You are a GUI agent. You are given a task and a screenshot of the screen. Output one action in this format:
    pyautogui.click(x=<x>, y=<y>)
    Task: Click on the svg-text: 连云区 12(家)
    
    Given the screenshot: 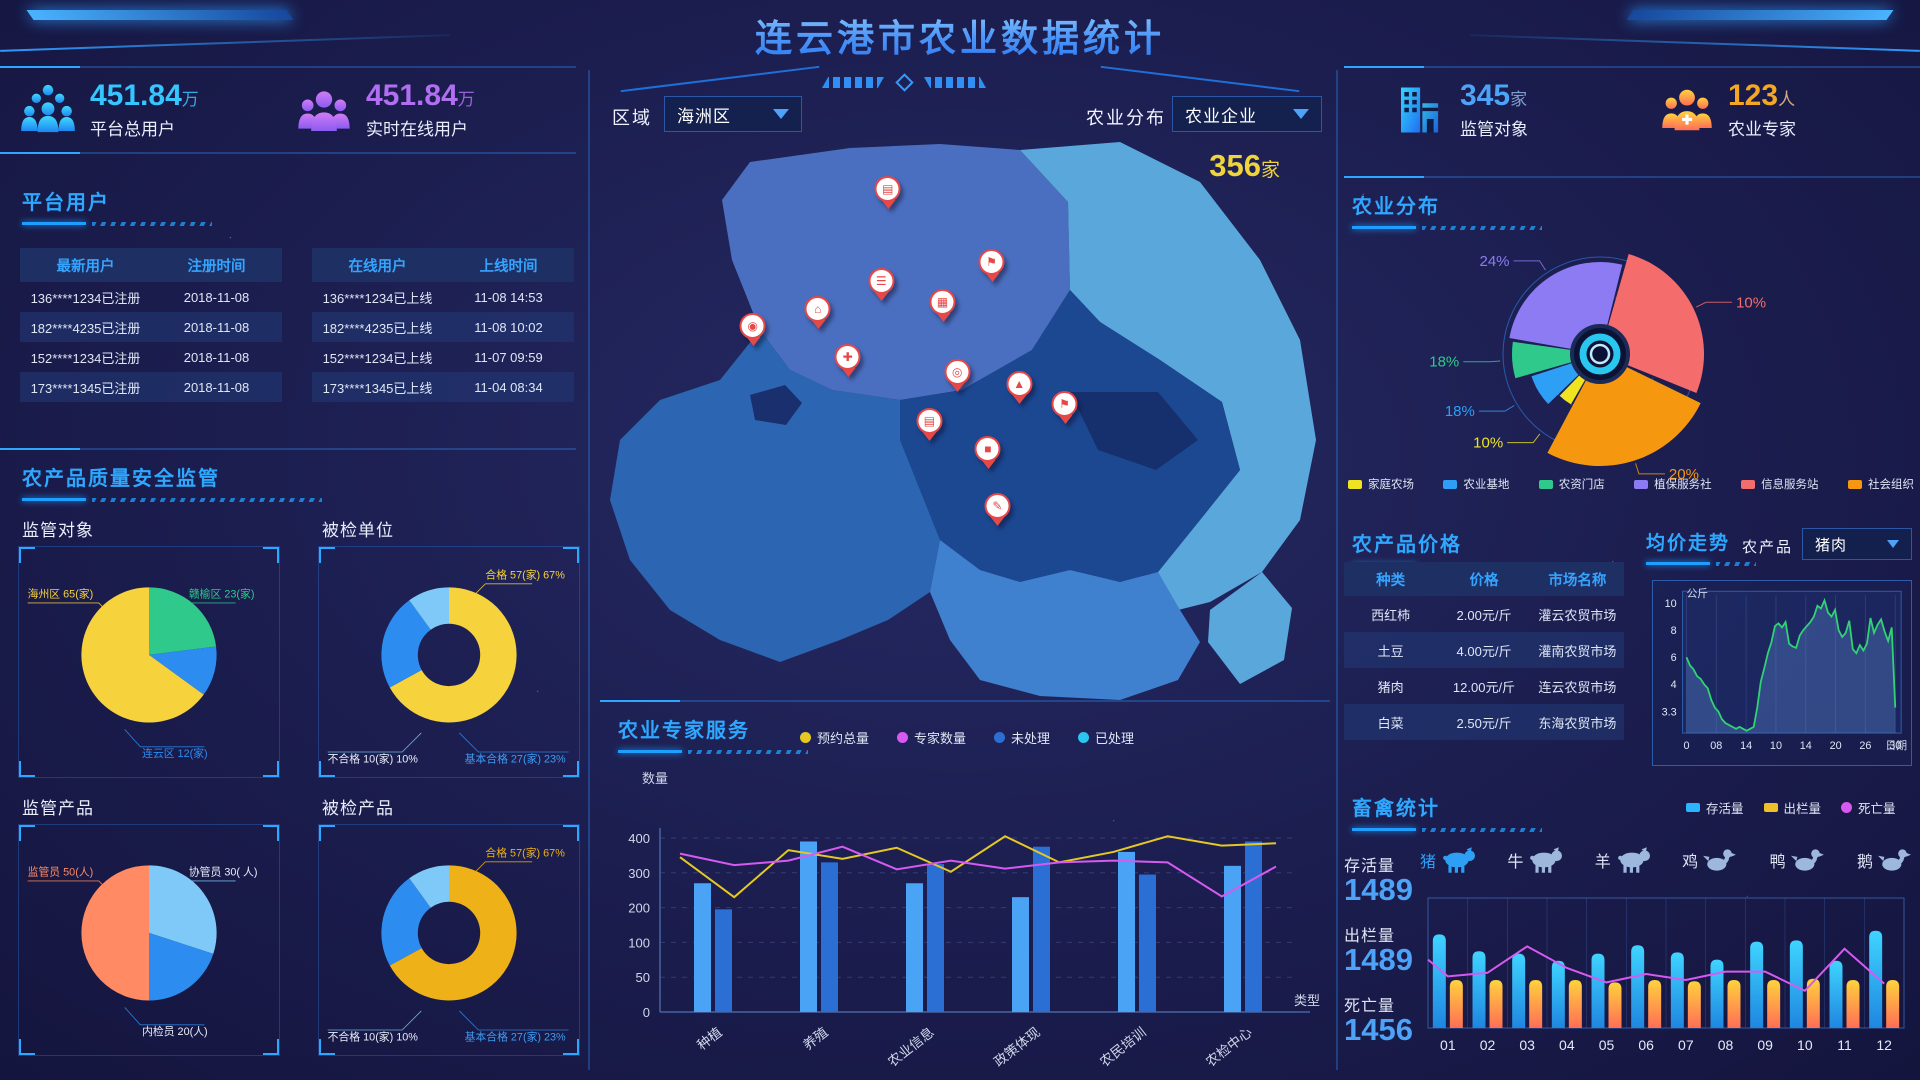 What is the action you would take?
    pyautogui.click(x=175, y=753)
    